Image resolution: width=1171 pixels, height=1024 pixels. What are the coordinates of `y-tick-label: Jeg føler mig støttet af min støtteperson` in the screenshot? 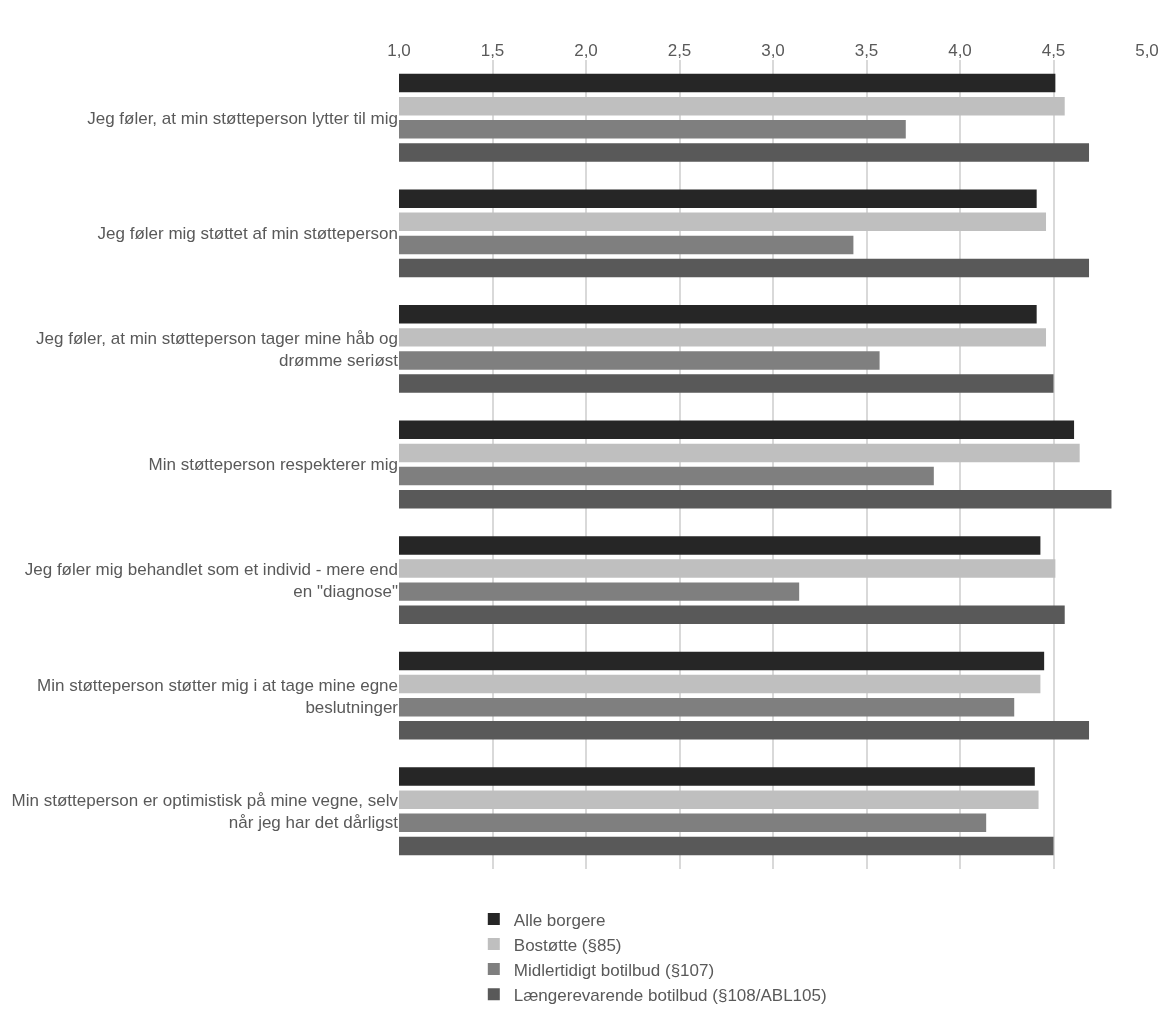 It's located at (247, 234).